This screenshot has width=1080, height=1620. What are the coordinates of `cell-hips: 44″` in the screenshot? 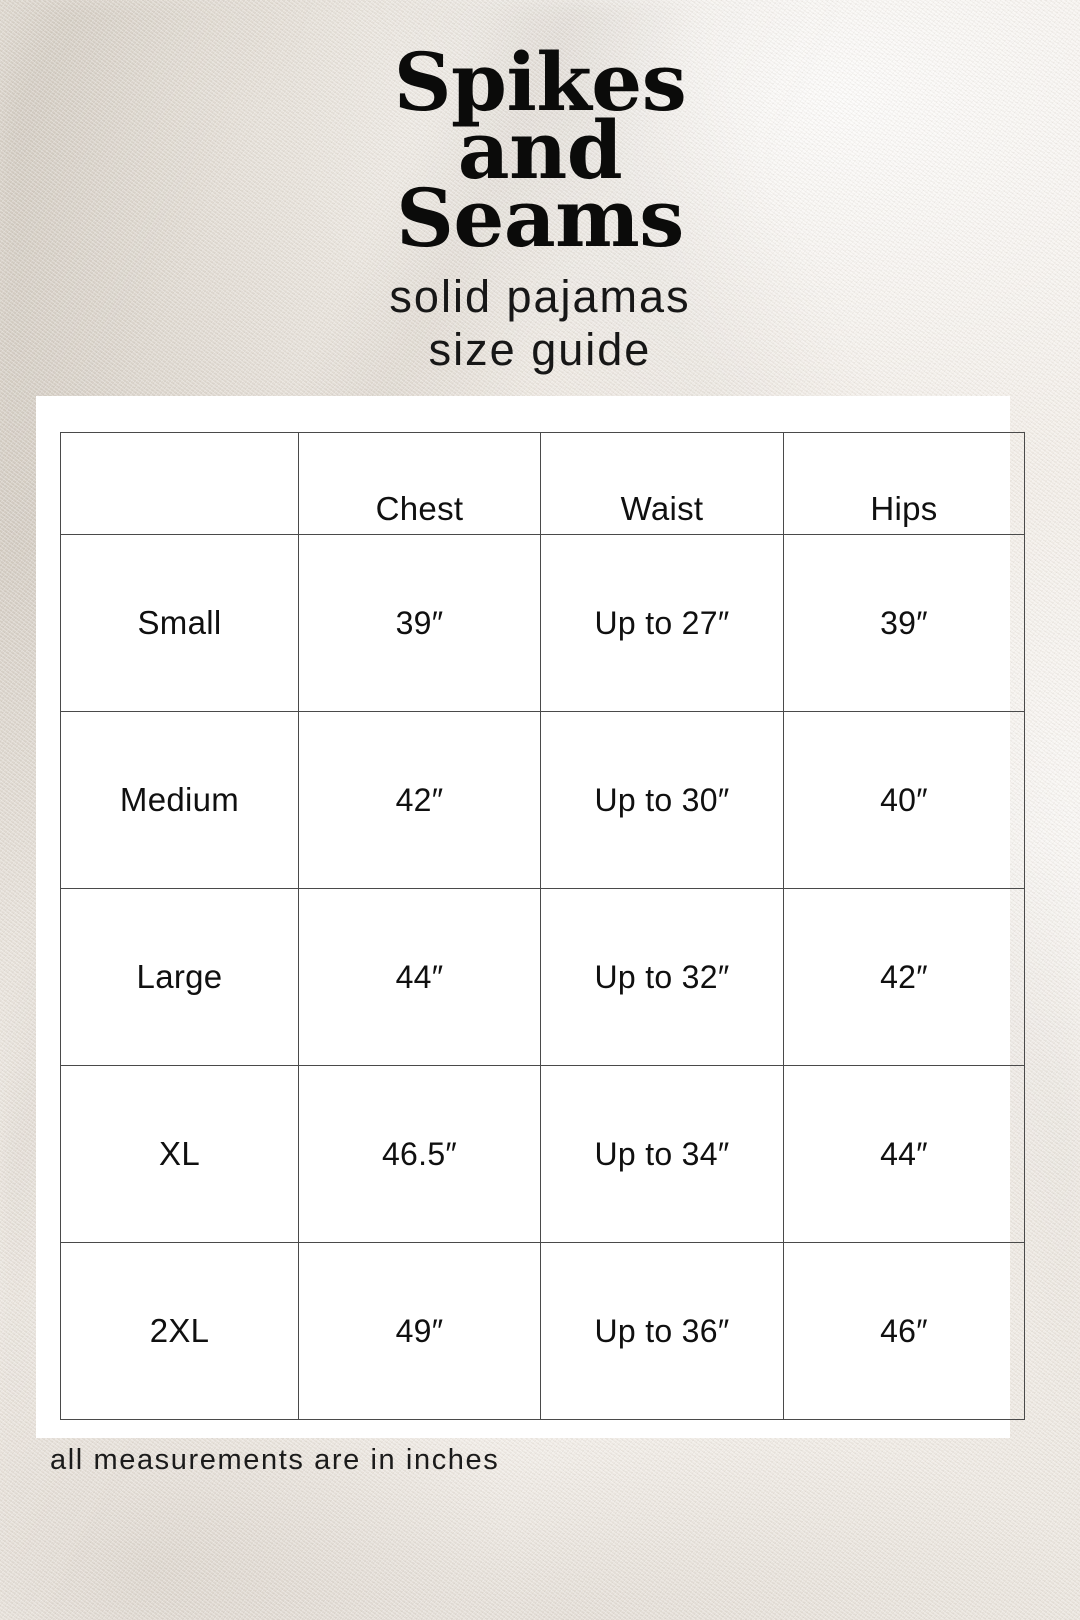 It's located at (904, 1154).